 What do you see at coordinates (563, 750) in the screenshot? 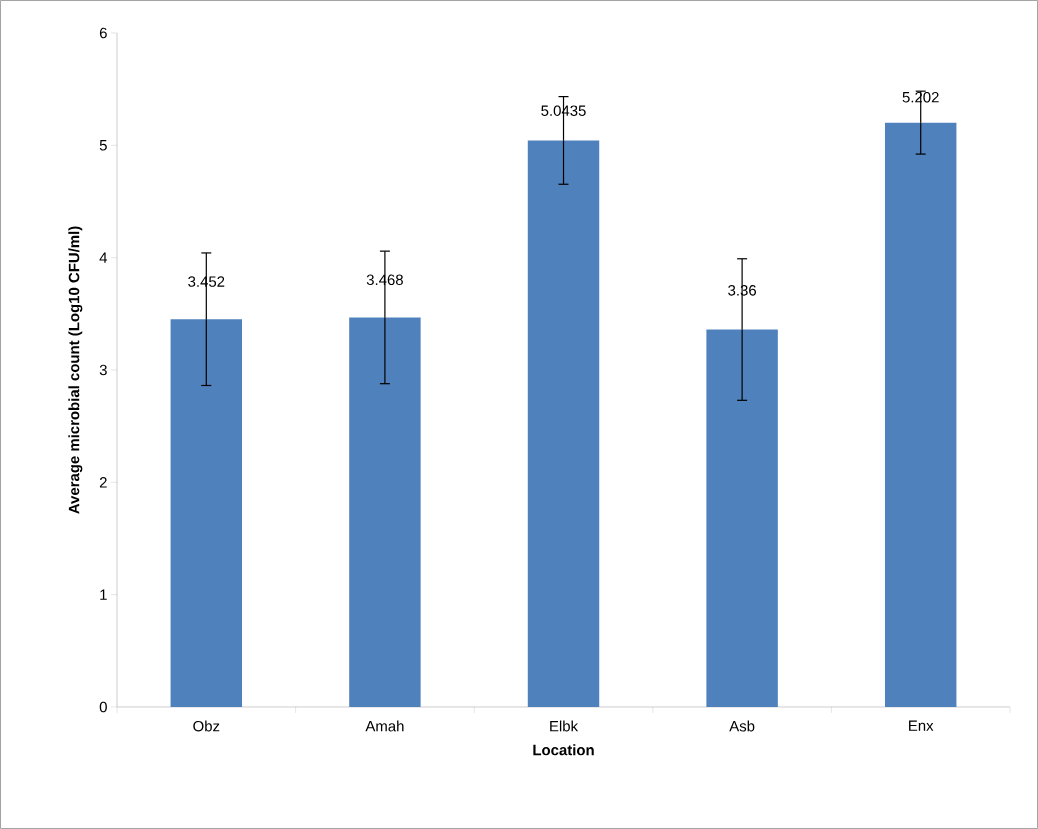
I see `x-axis-title: Location` at bounding box center [563, 750].